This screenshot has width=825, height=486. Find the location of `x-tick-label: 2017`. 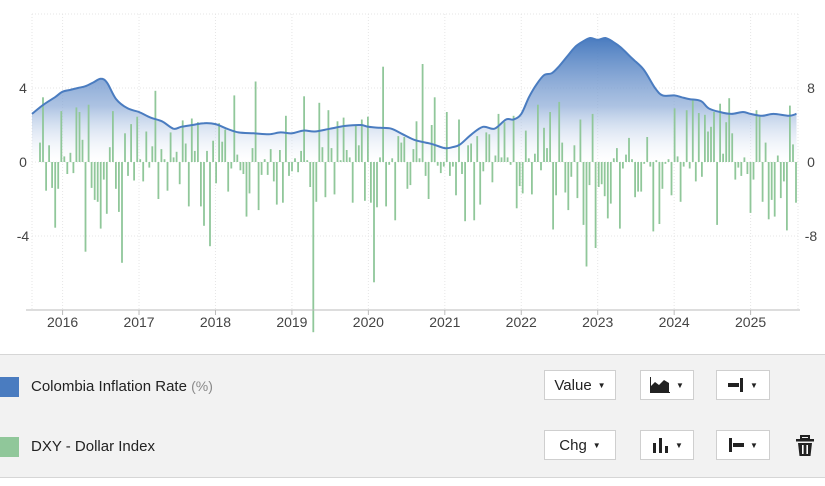

x-tick-label: 2017 is located at coordinates (138, 322).